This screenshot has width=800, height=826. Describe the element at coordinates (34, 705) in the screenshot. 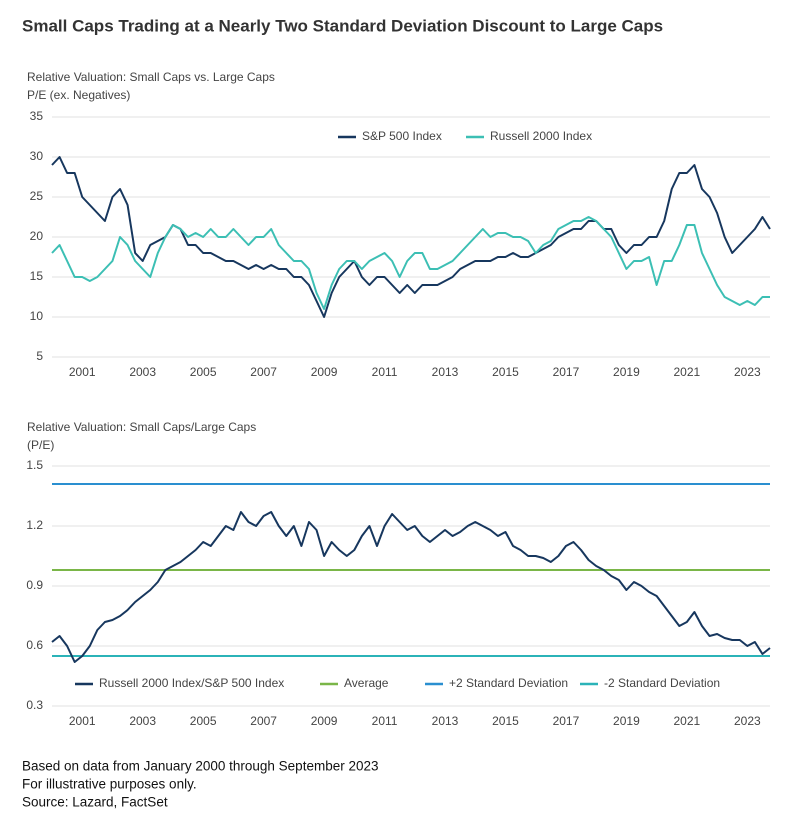

I see `y-tick-label: 0.3` at that location.